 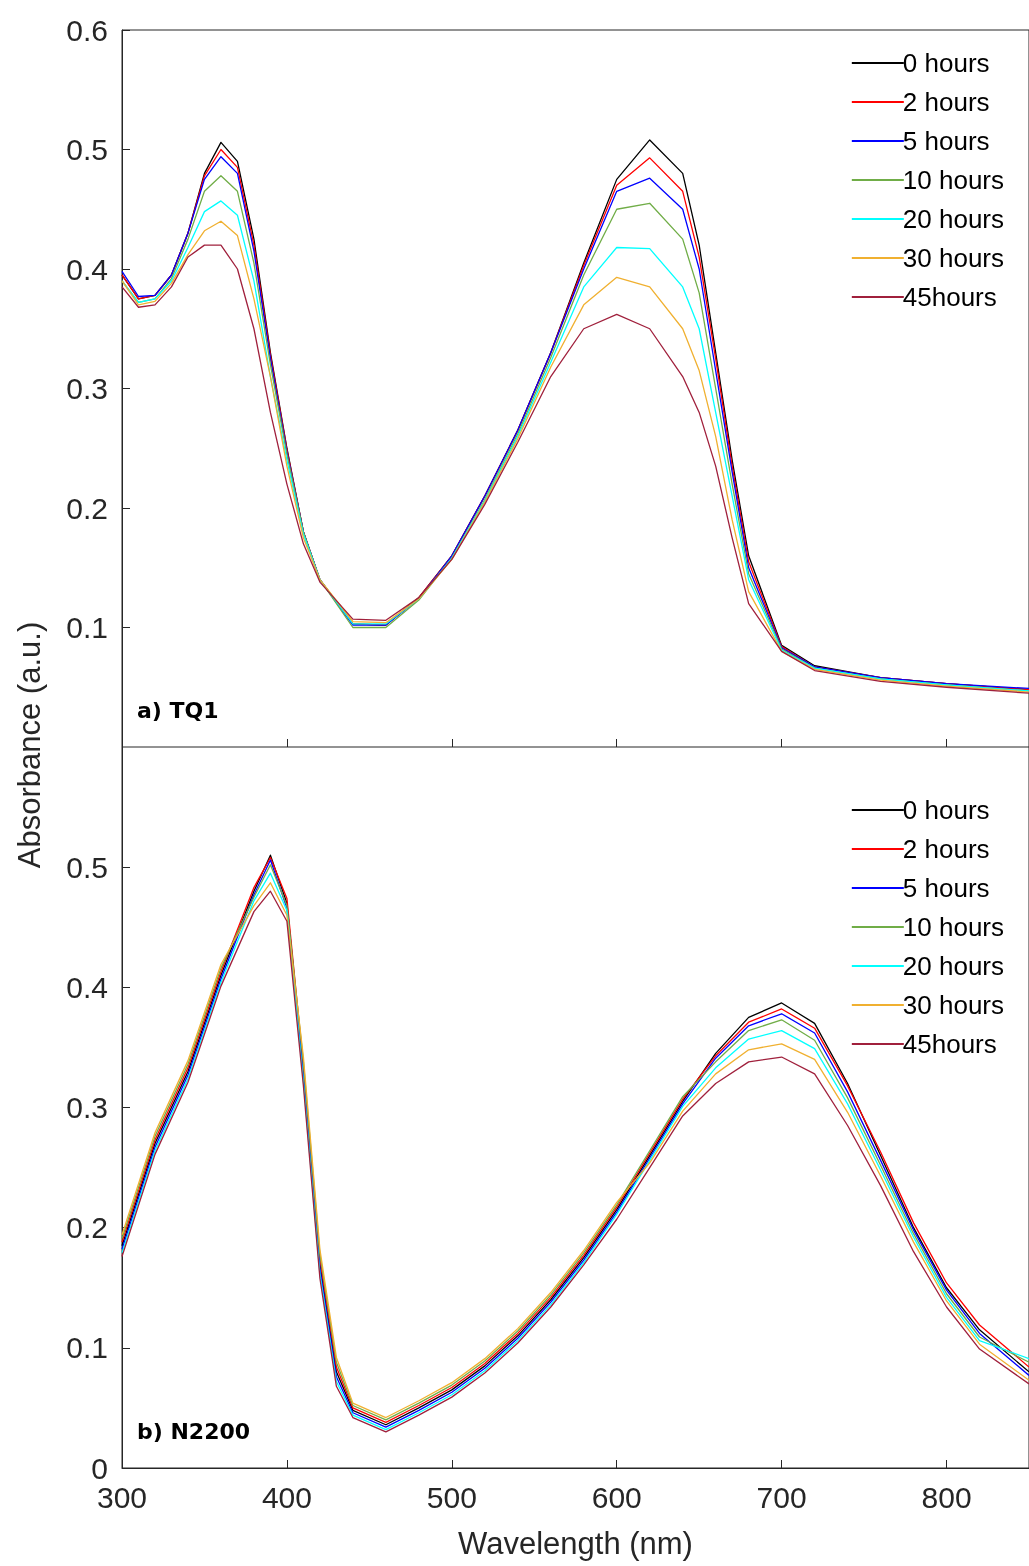 I want to click on x-tick-label: 400, so click(x=286, y=1497).